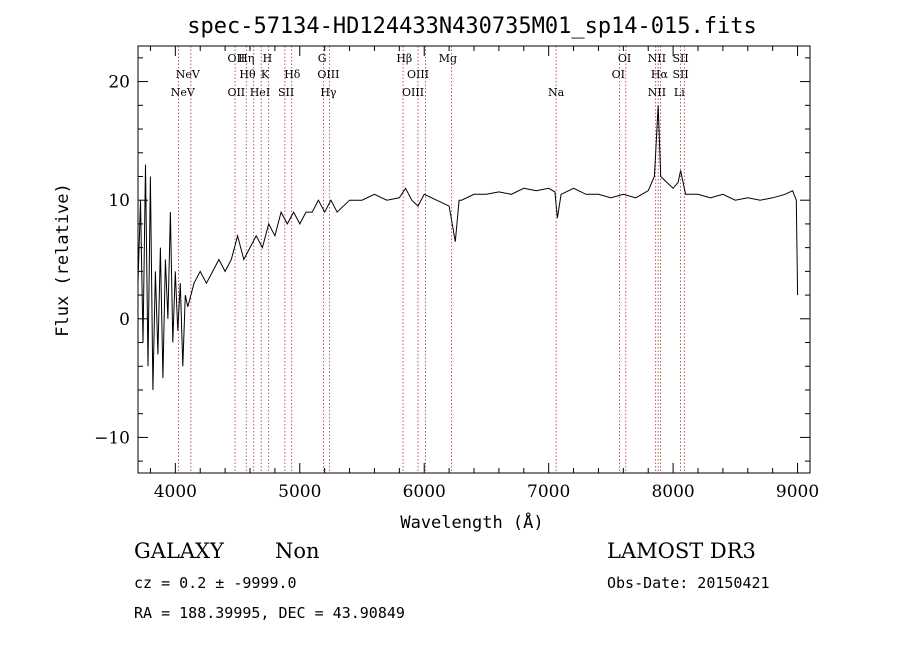 The width and height of the screenshot is (900, 649). Describe the element at coordinates (268, 58) in the screenshot. I see `line-label: H` at that location.